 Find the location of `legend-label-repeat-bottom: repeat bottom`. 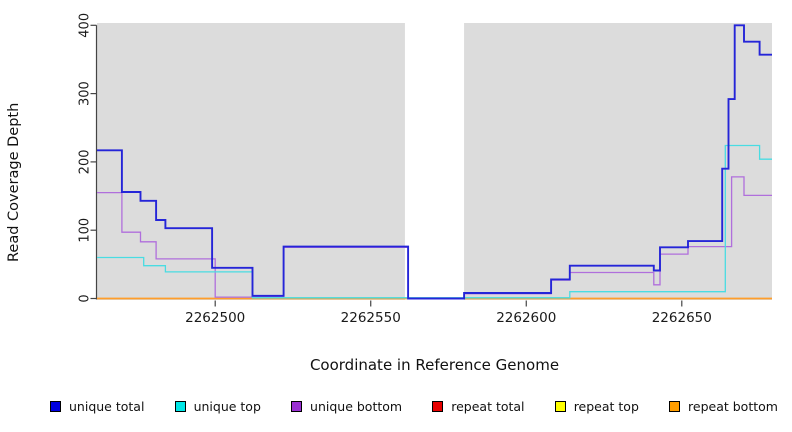

legend-label-repeat-bottom: repeat bottom is located at coordinates (733, 406).